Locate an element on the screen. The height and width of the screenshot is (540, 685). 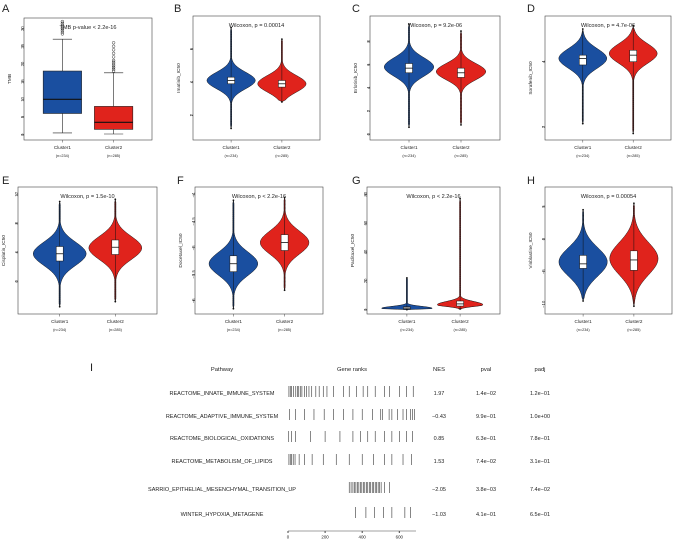
pval-value: 6.3e−01 is located at coordinates (486, 439).